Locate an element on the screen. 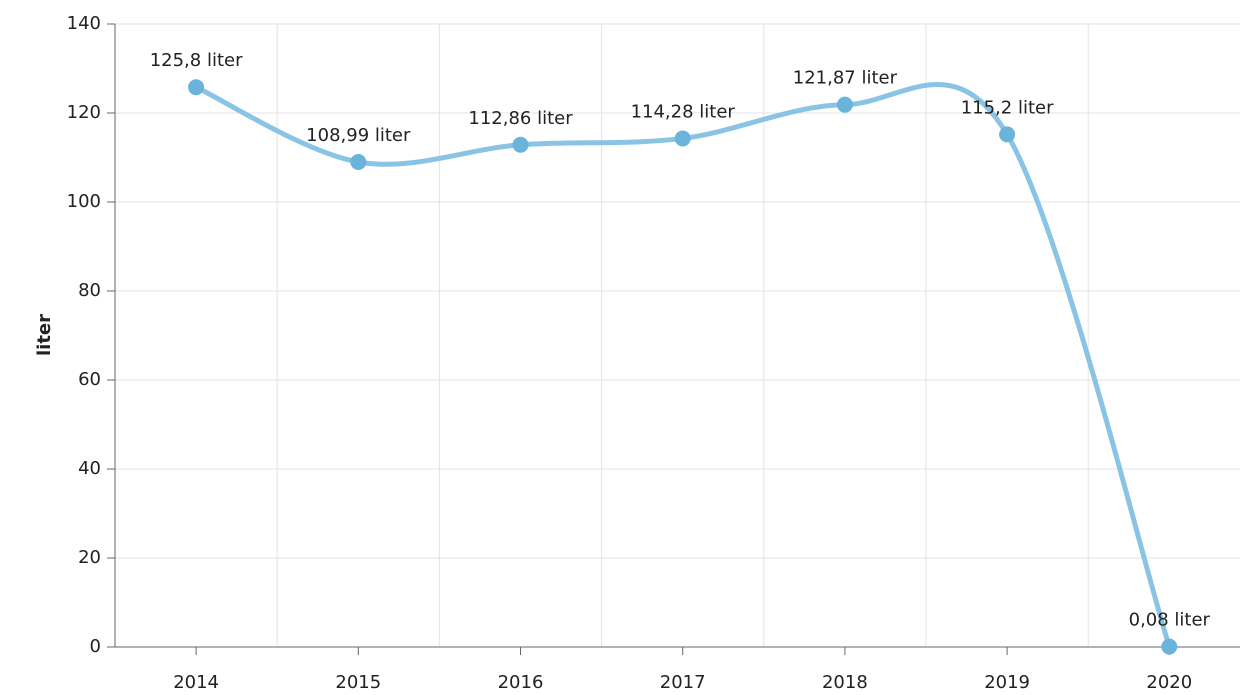 This screenshot has height=695, width=1242. x-tick-label: 2020 is located at coordinates (1169, 682).